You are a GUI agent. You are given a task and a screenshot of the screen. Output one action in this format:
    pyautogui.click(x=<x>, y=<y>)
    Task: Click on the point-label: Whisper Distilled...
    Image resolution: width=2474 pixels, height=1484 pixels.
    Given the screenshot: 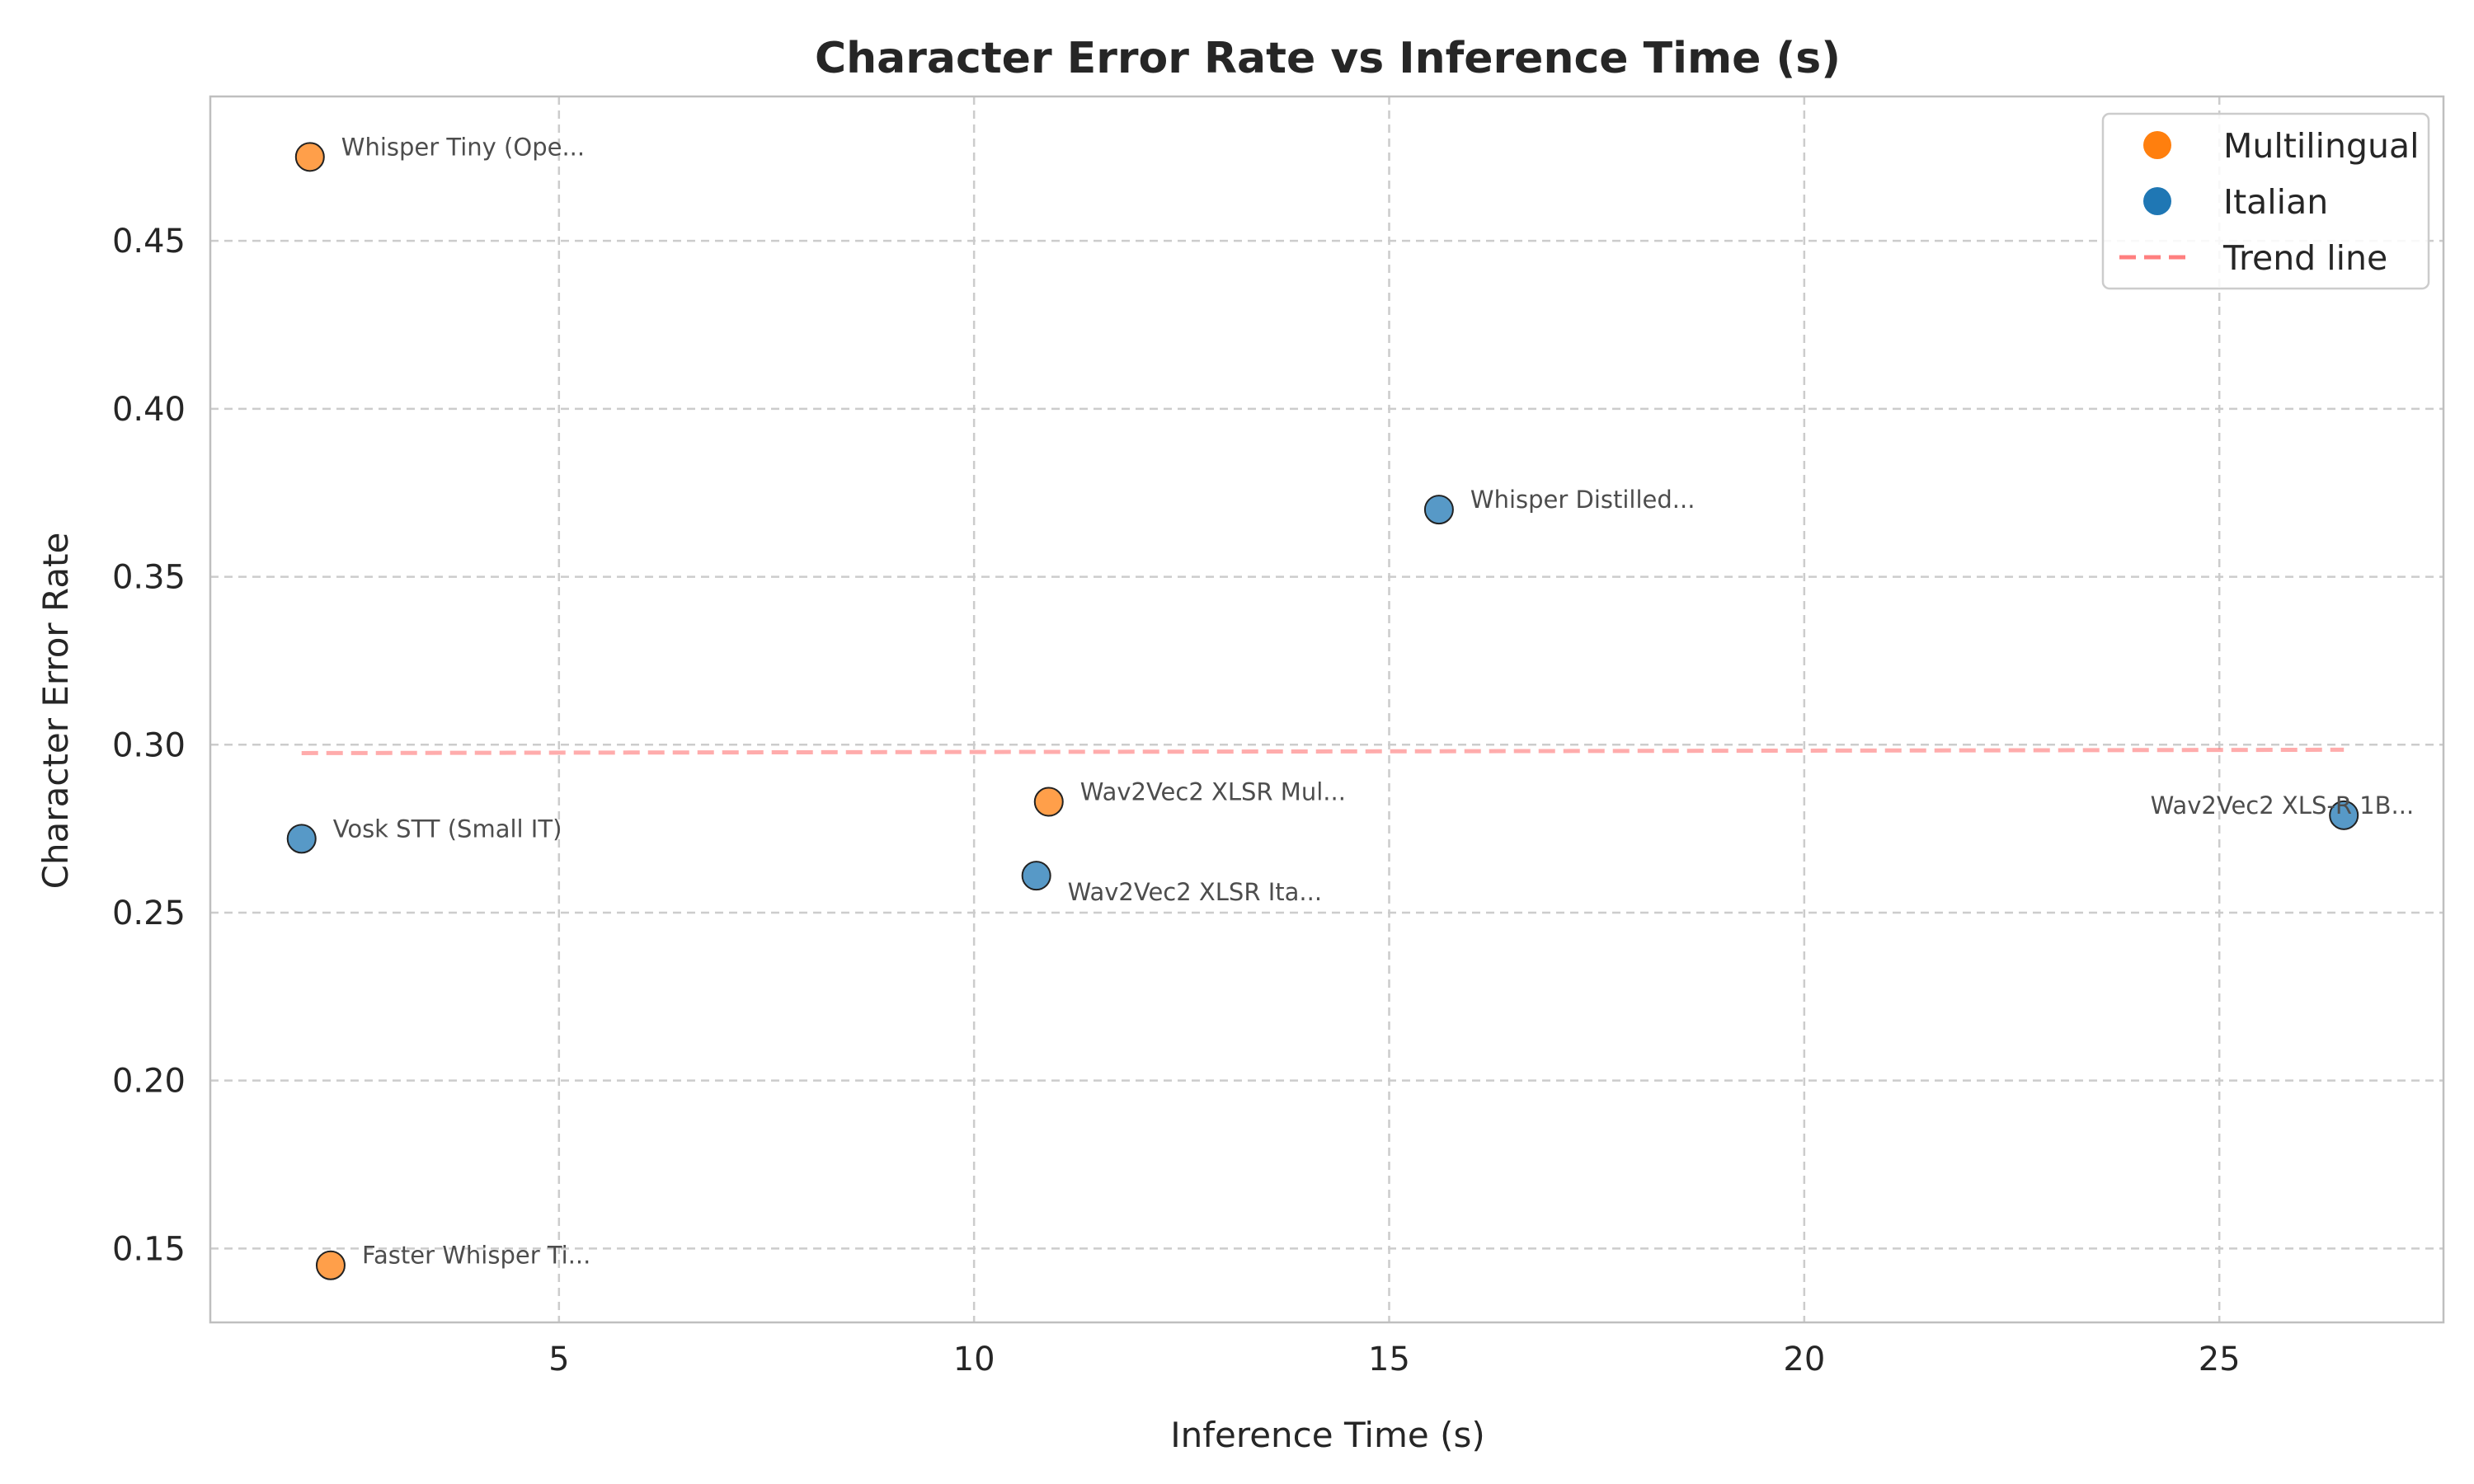 What is the action you would take?
    pyautogui.click(x=1583, y=500)
    